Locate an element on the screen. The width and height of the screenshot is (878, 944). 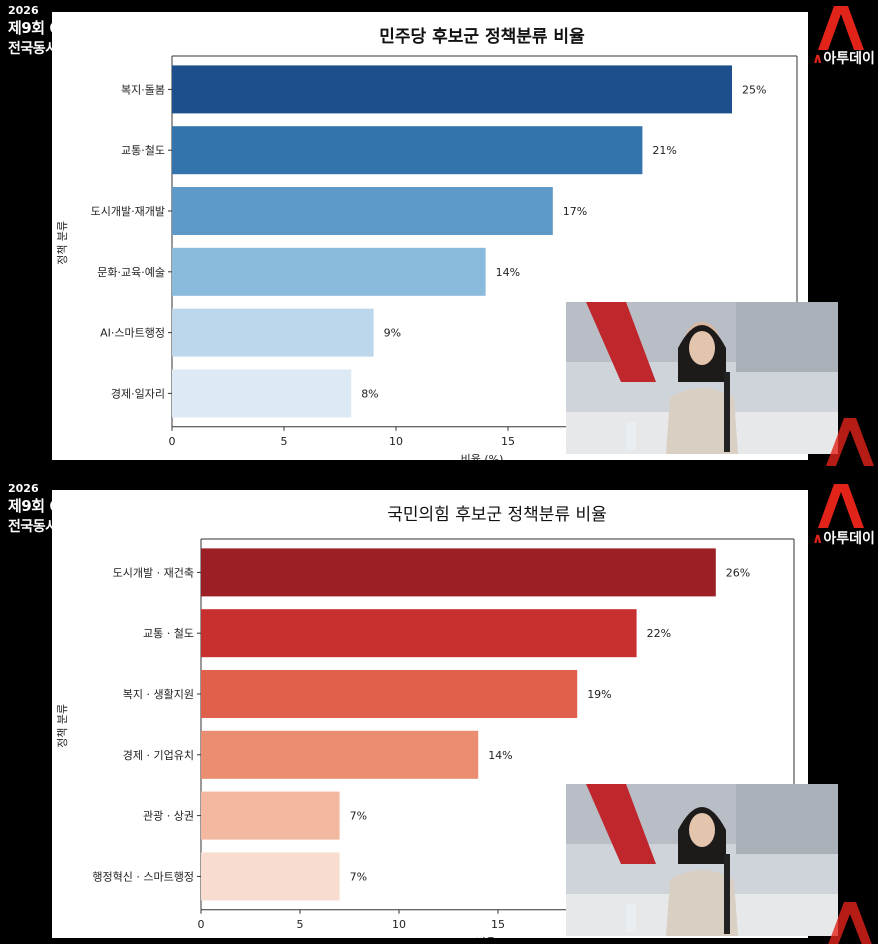
channel-logo-text: ∧아투데이 is located at coordinates (843, 59).